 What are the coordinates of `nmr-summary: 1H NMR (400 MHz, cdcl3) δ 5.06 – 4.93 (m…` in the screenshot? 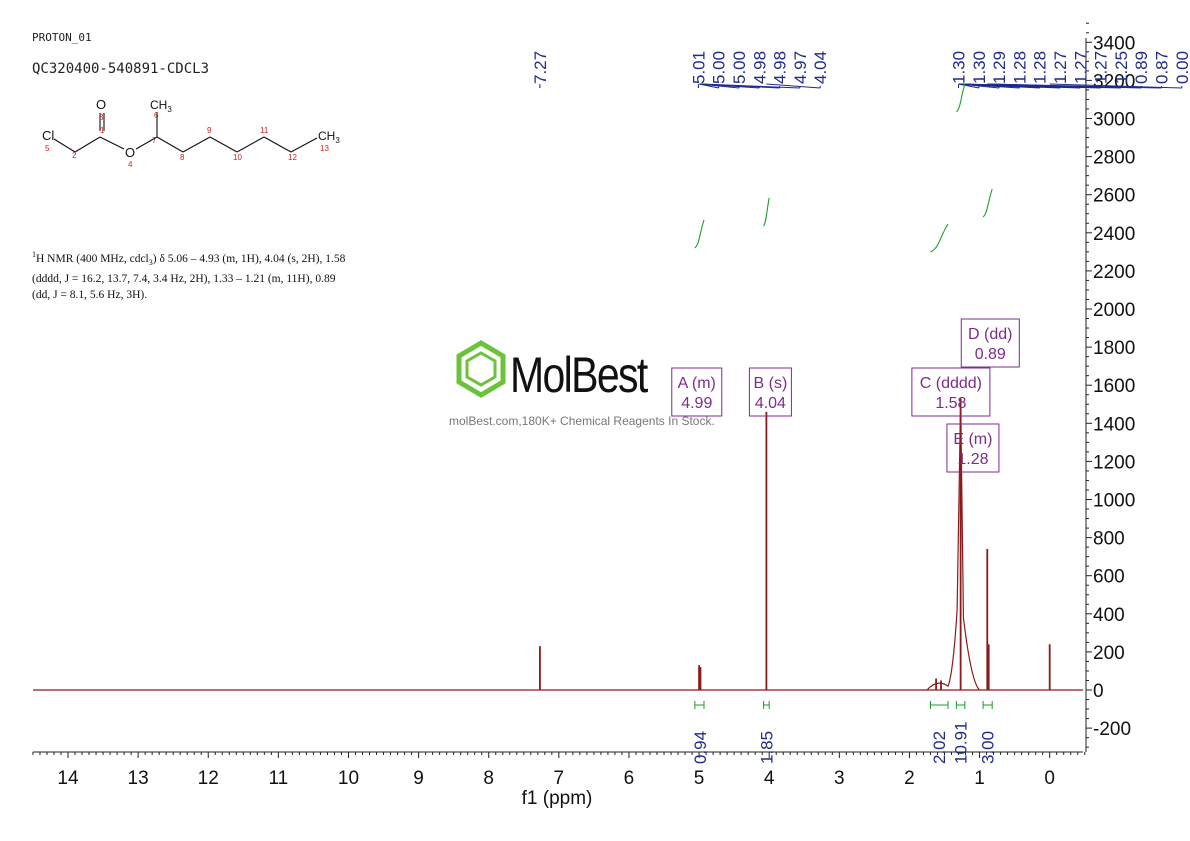 It's located at (227, 275).